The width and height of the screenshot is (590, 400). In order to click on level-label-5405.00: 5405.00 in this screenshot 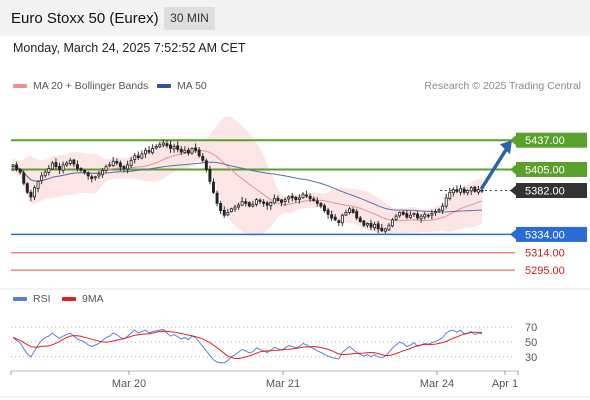, I will do `click(545, 170)`.